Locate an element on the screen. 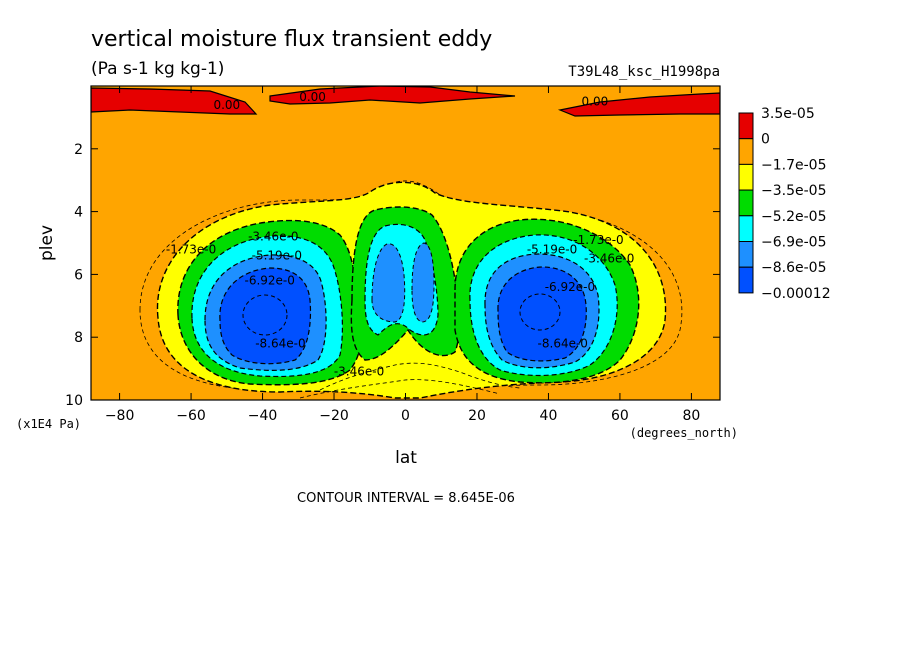 Image resolution: width=904 pixels, height=654 pixels. x-tick-label: 80 is located at coordinates (691, 416).